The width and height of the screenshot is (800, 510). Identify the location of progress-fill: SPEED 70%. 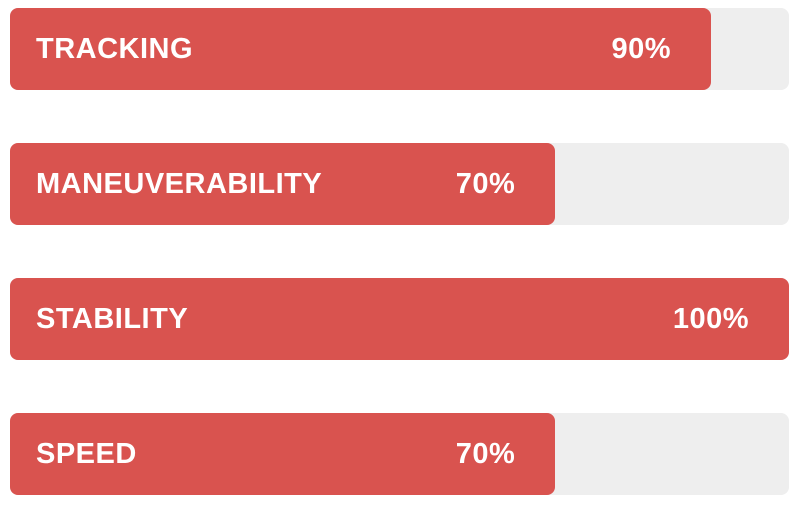
(283, 454).